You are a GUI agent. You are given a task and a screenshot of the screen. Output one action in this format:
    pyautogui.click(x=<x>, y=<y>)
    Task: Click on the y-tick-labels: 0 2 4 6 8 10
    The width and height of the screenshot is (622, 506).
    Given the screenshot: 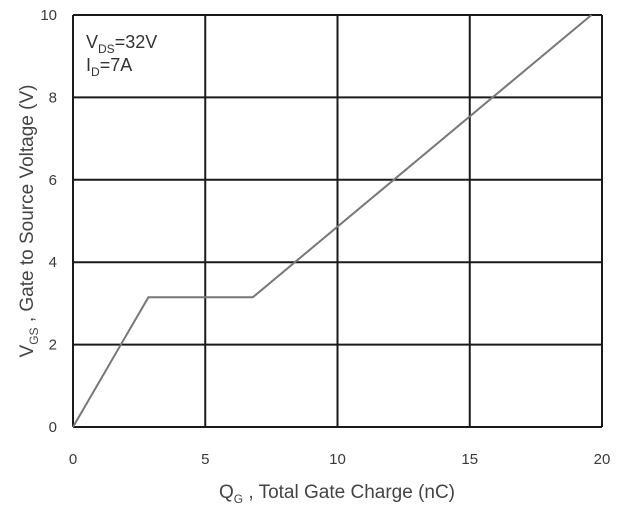 What is the action you would take?
    pyautogui.click(x=48, y=221)
    